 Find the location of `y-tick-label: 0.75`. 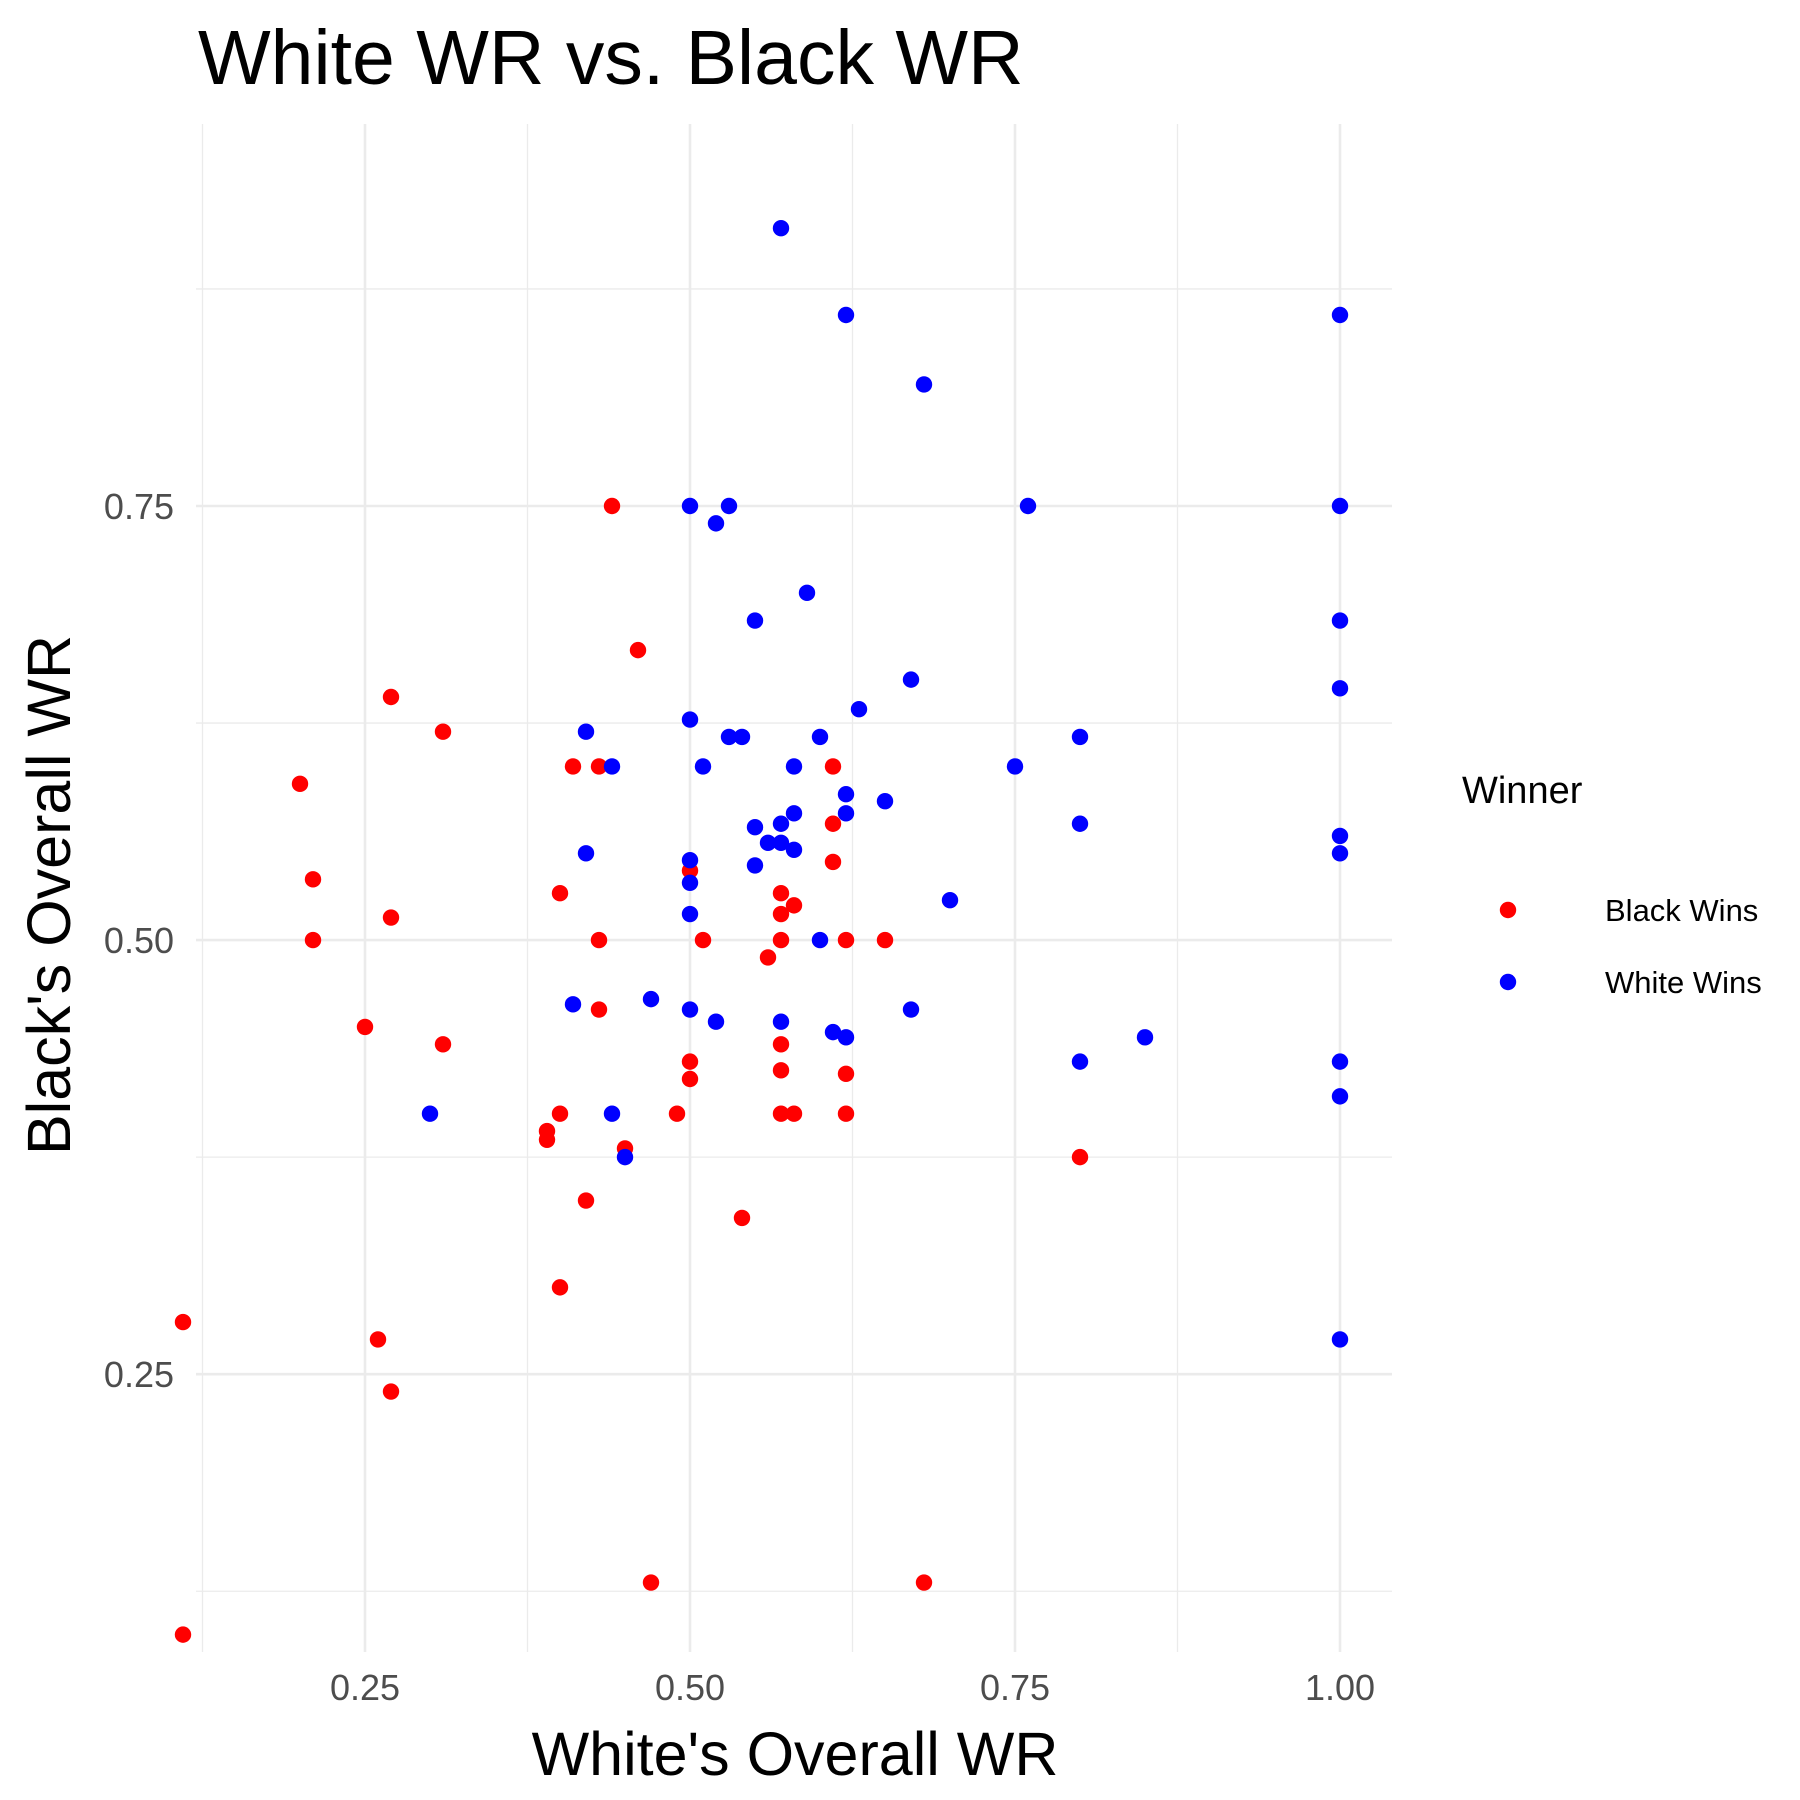

y-tick-label: 0.75 is located at coordinates (139, 506).